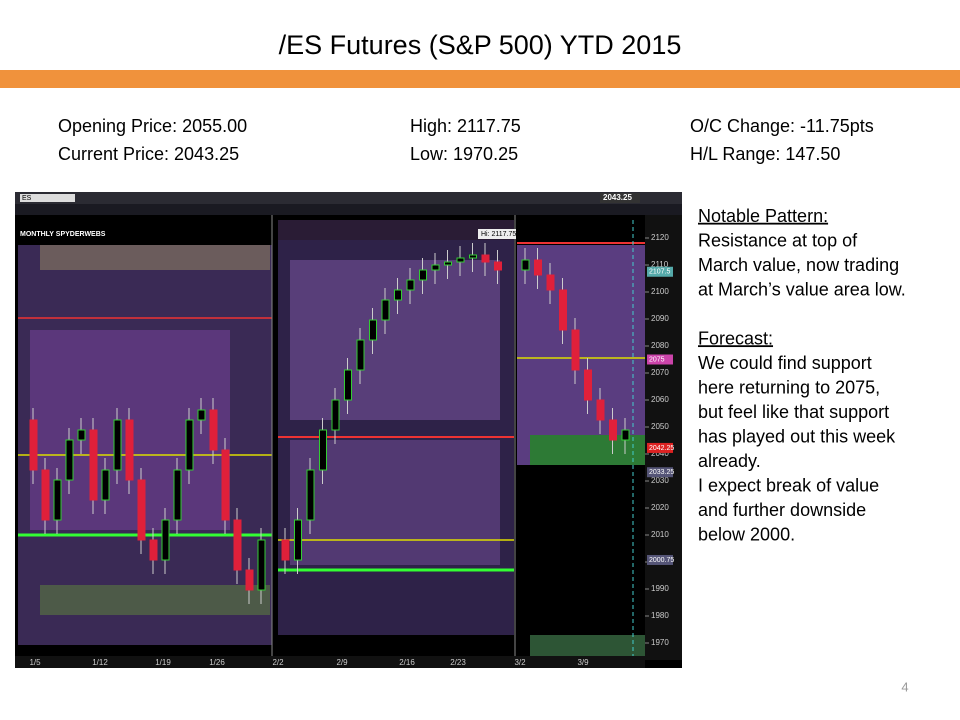 The height and width of the screenshot is (720, 960). What do you see at coordinates (581, 355) in the screenshot?
I see `mar-profile` at bounding box center [581, 355].